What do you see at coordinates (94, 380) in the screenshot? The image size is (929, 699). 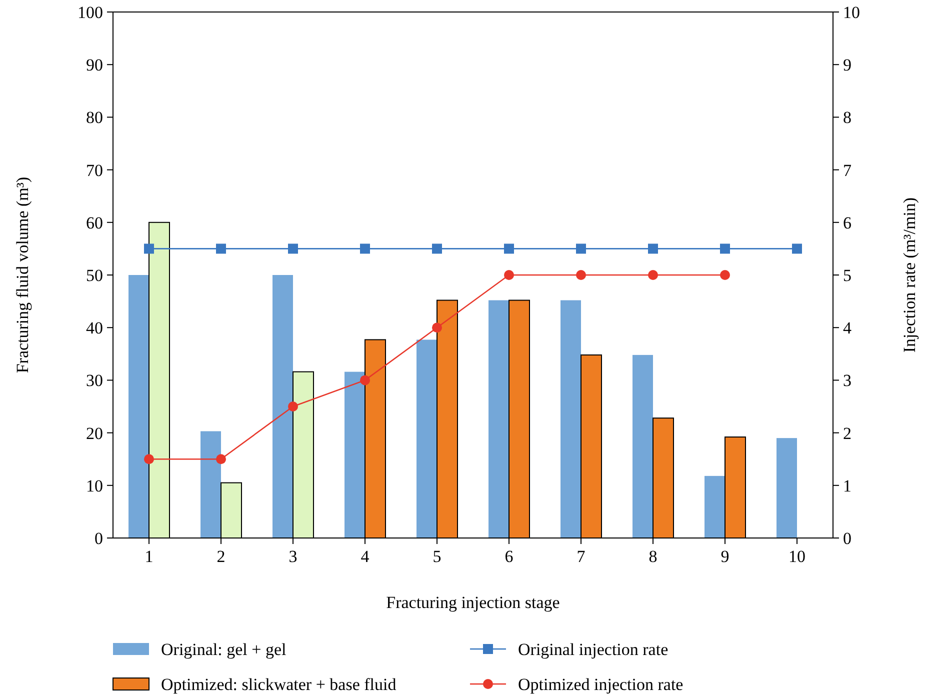 I see `y-tick-label: 30` at bounding box center [94, 380].